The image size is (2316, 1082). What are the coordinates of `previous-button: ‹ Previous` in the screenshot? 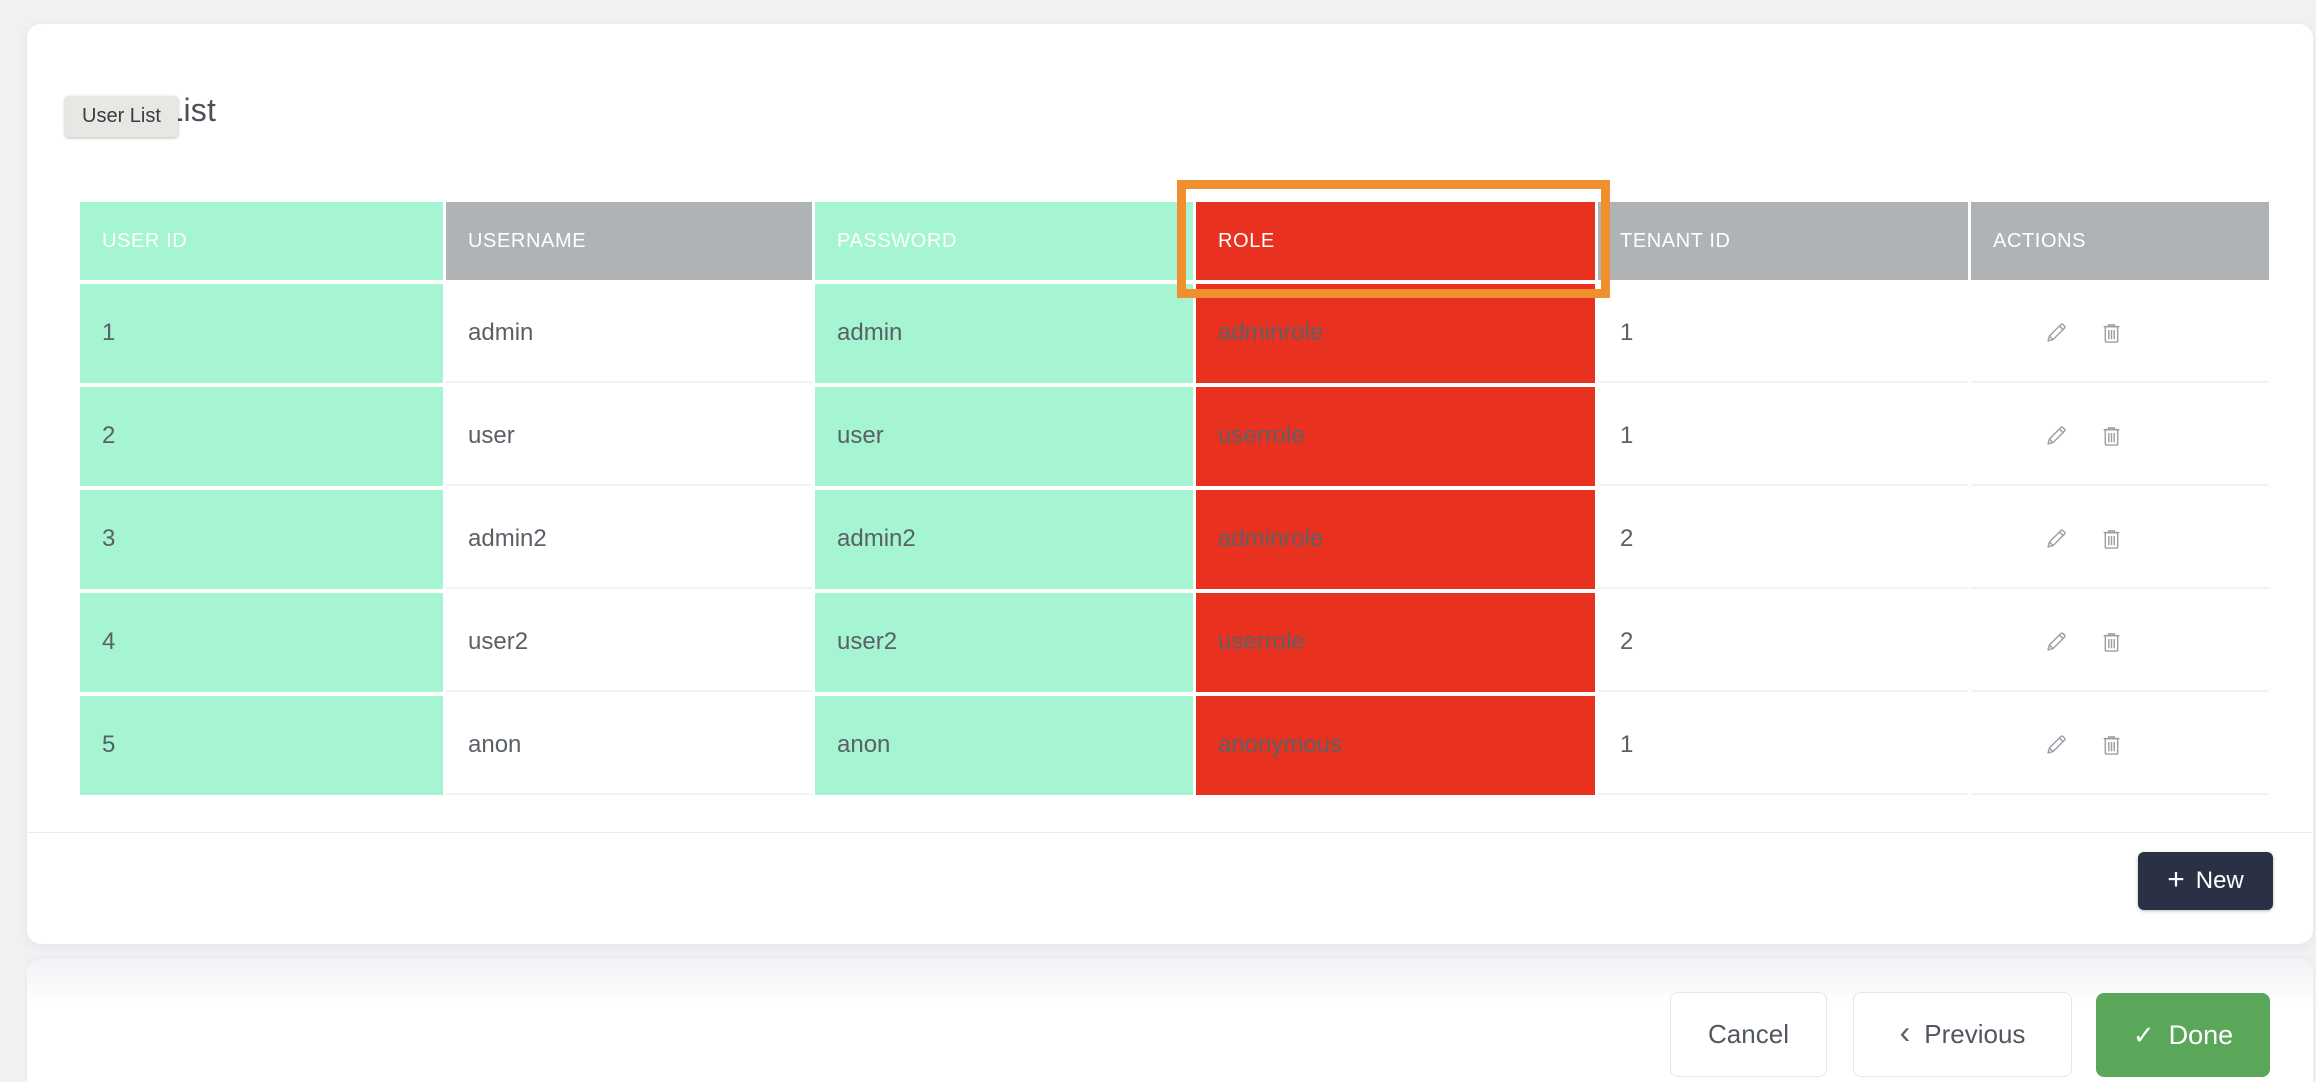 It's located at (1962, 1034).